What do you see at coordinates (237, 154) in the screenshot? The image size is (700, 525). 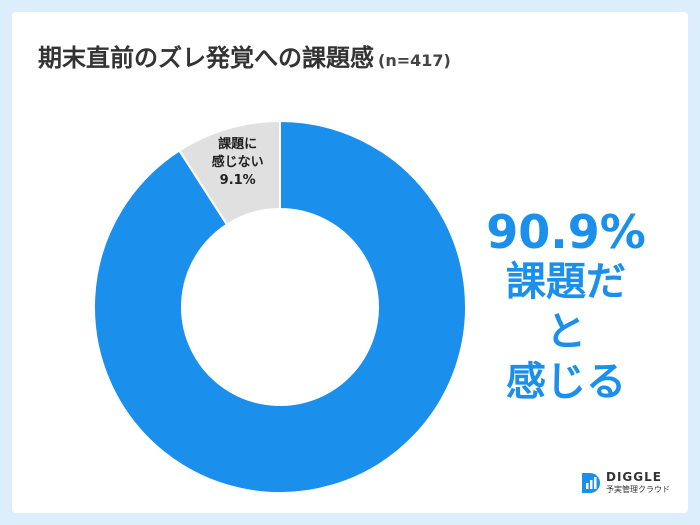 I see `slice-category-label: 課題に 感じない` at bounding box center [237, 154].